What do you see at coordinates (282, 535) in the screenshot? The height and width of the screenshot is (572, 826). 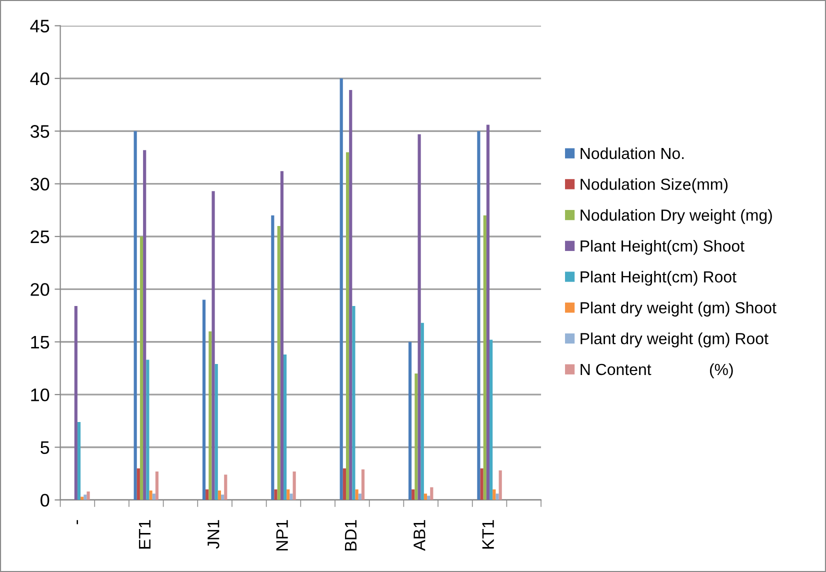 I see `x-tick-label: NP1` at bounding box center [282, 535].